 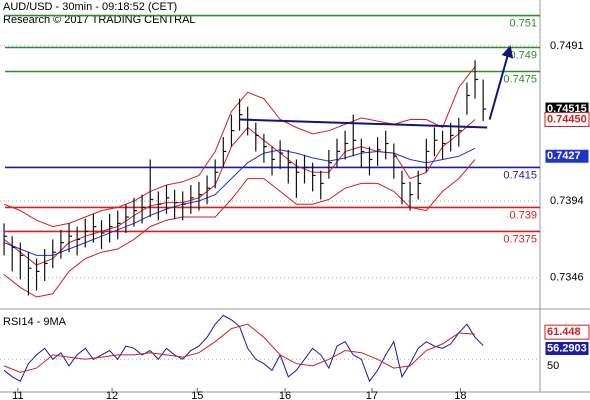 I want to click on price-label: 0.74450, so click(x=567, y=119).